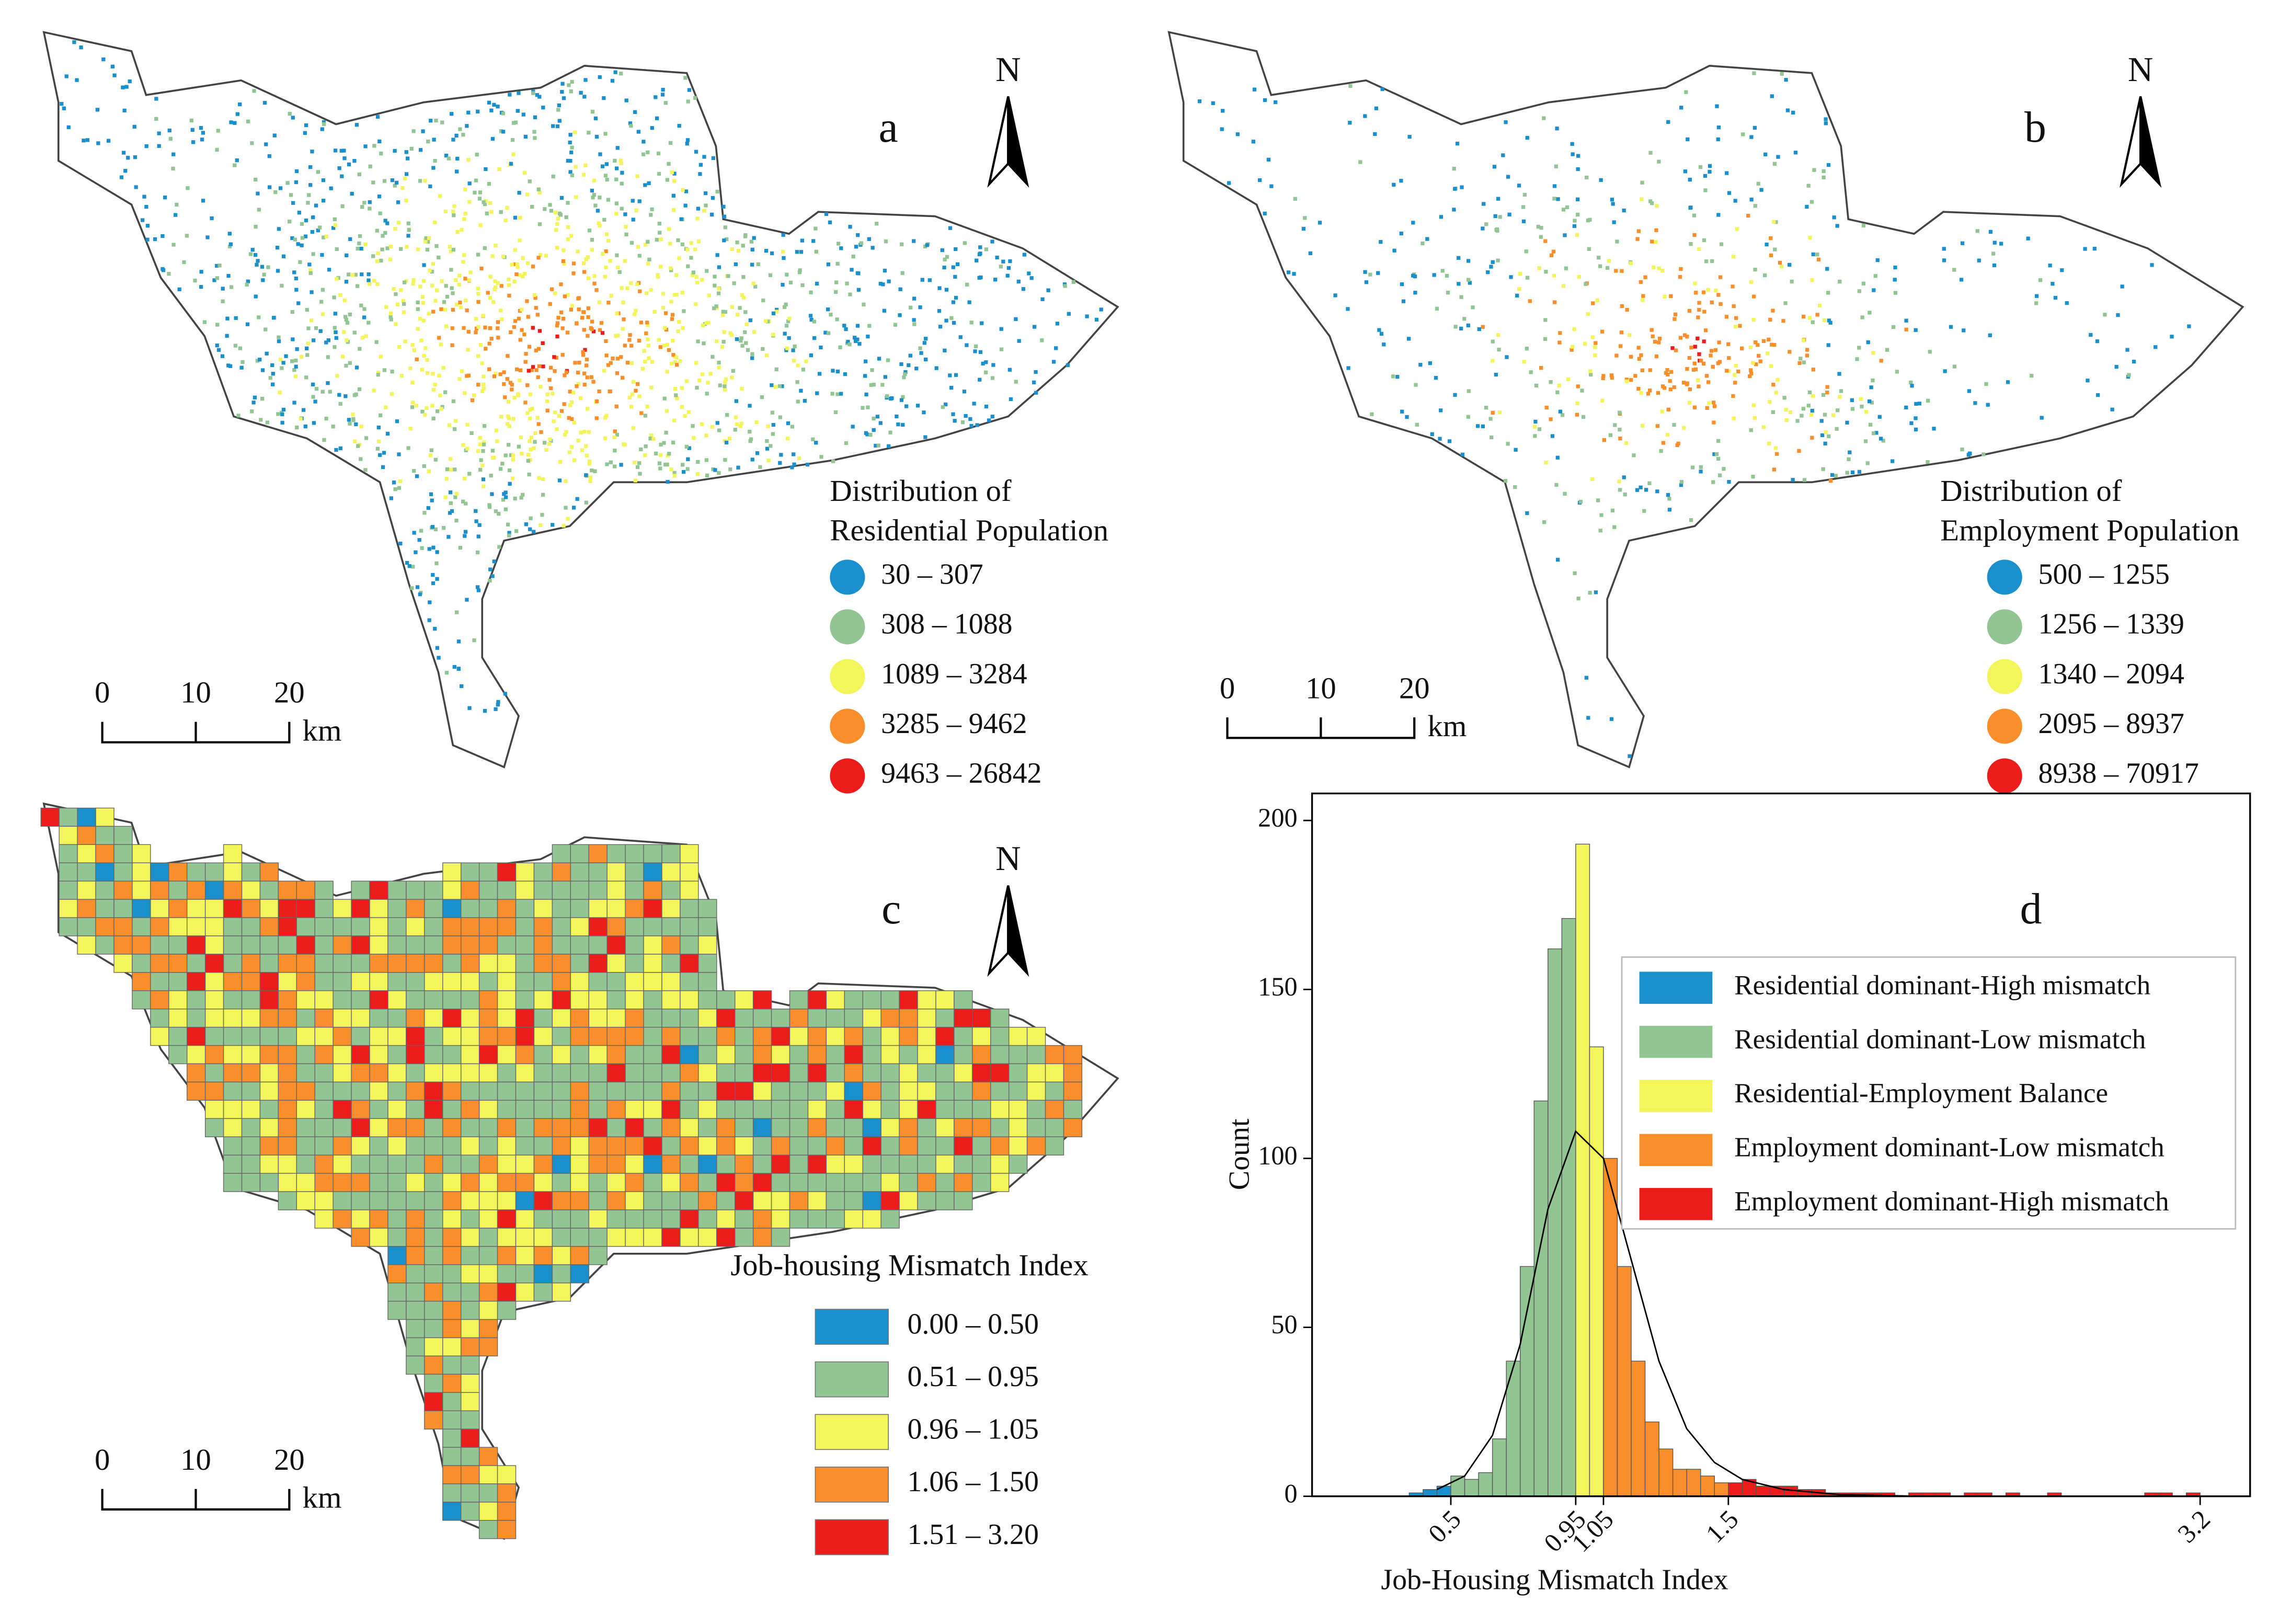 The height and width of the screenshot is (1624, 2291). What do you see at coordinates (1929, 1093) in the screenshot?
I see `legend-box` at bounding box center [1929, 1093].